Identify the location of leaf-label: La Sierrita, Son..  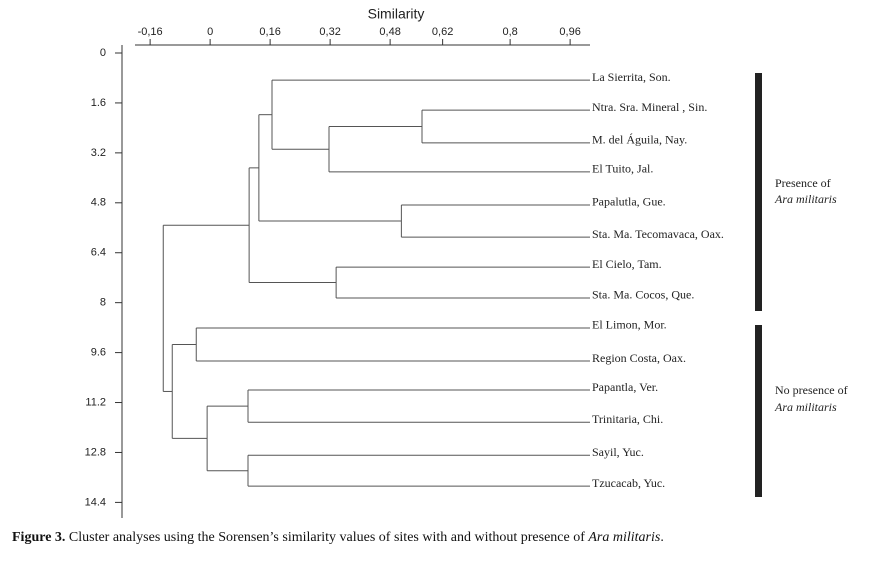
(631, 77).